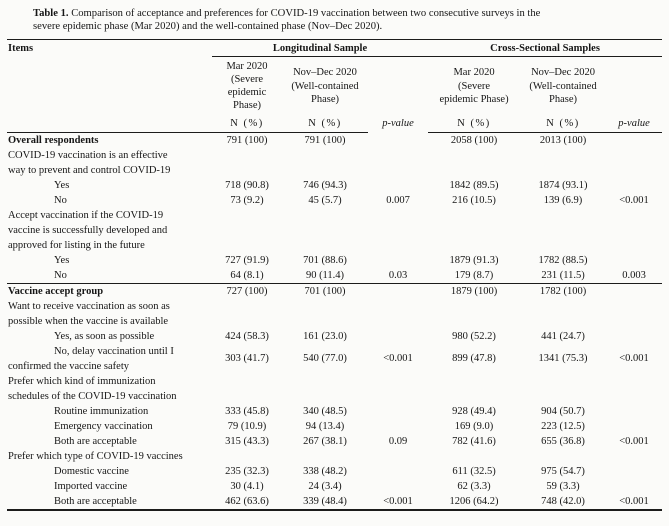  Describe the element at coordinates (325, 140) in the screenshot. I see `value-cell: 791 (100)` at that location.